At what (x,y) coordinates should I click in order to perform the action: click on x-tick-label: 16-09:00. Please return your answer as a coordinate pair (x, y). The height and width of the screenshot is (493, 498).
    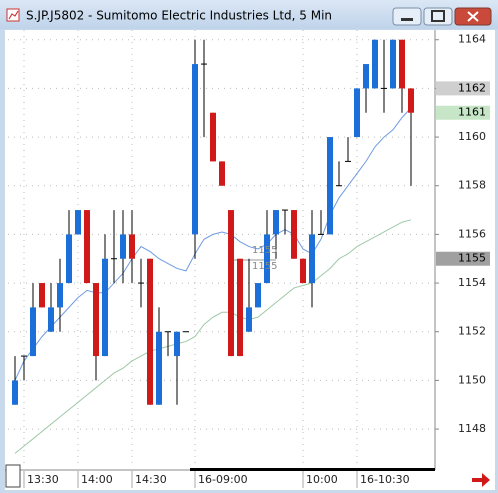
    Looking at the image, I should click on (223, 479).